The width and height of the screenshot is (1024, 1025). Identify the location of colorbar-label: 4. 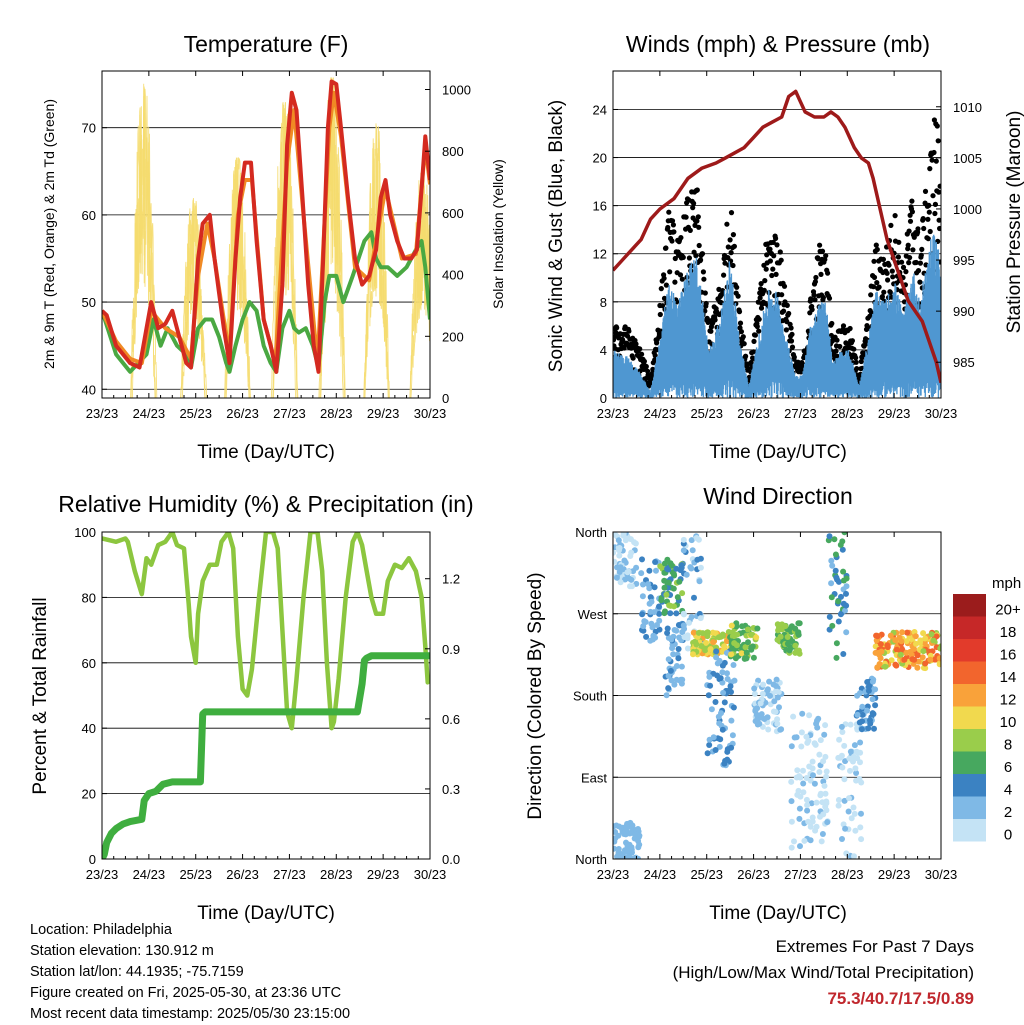
(1008, 790).